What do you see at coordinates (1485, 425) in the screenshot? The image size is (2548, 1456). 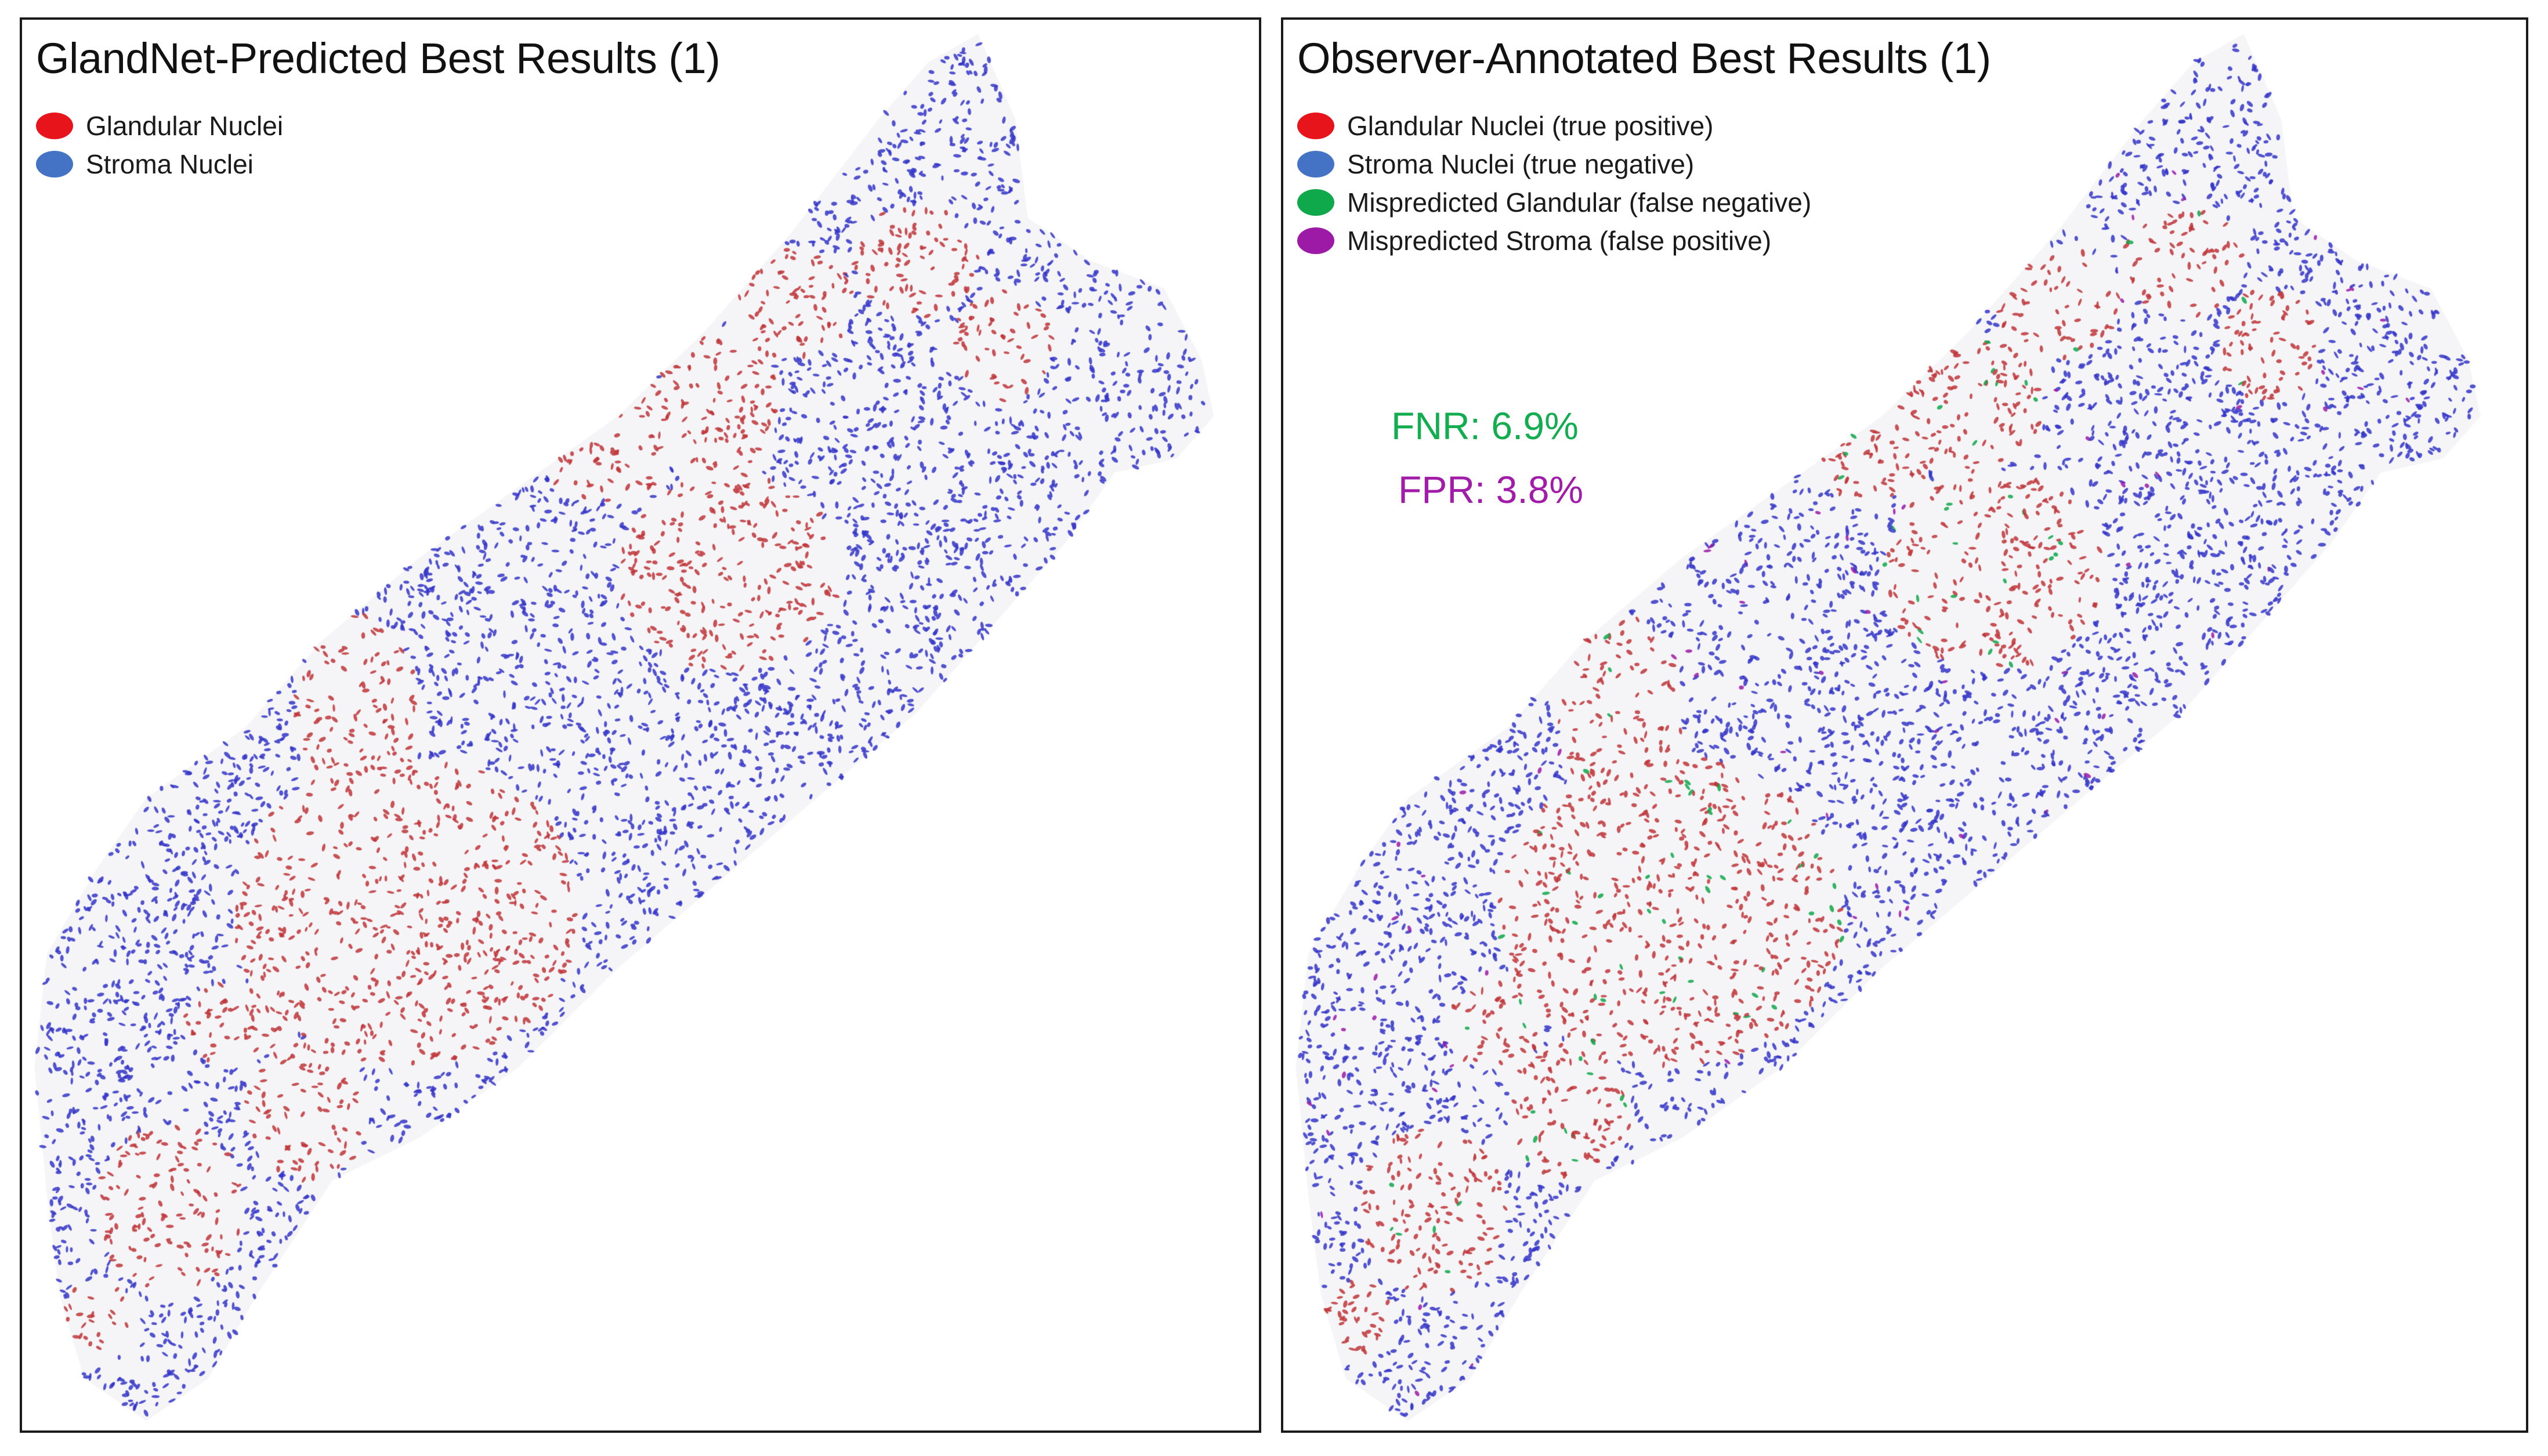 I see `fnr-value: FNR: 6.9%` at bounding box center [1485, 425].